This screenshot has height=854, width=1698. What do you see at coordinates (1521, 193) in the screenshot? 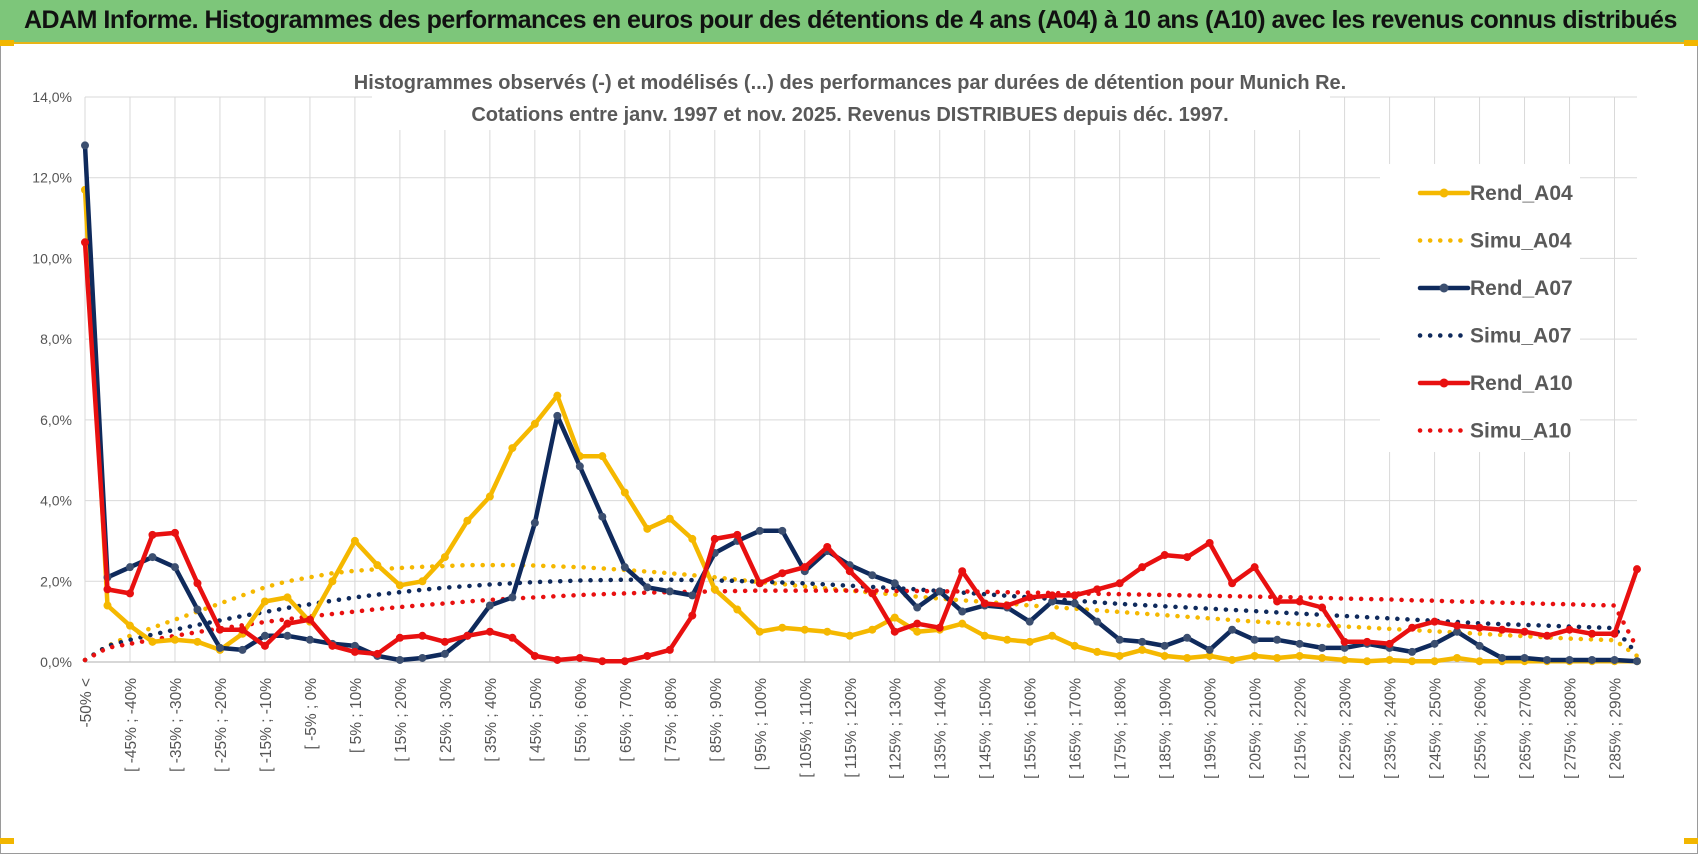
I see `legend-label: Rend_A04` at bounding box center [1521, 193].